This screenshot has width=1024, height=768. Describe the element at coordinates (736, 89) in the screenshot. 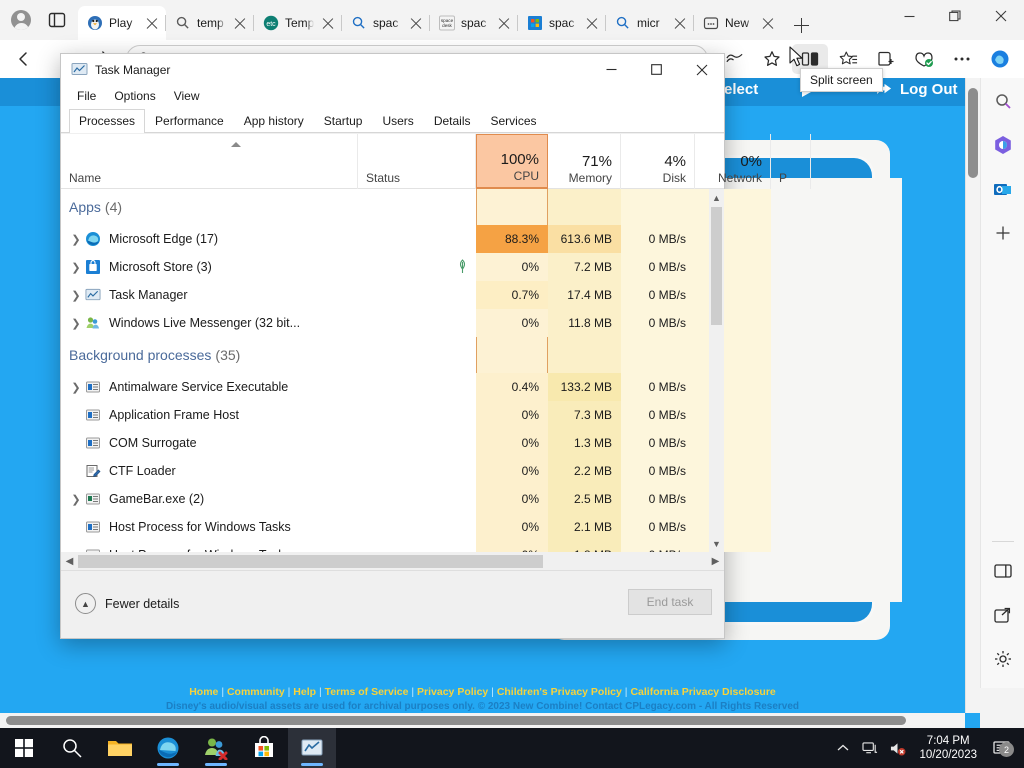

I see `select-label: Select` at that location.